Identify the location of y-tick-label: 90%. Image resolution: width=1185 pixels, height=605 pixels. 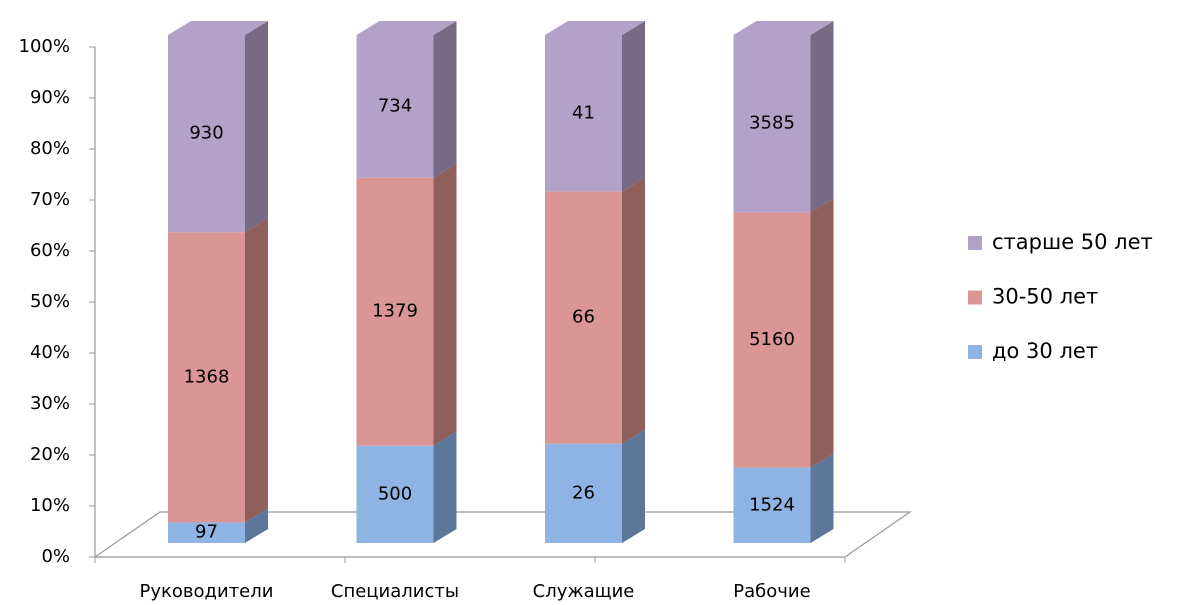
(50, 97).